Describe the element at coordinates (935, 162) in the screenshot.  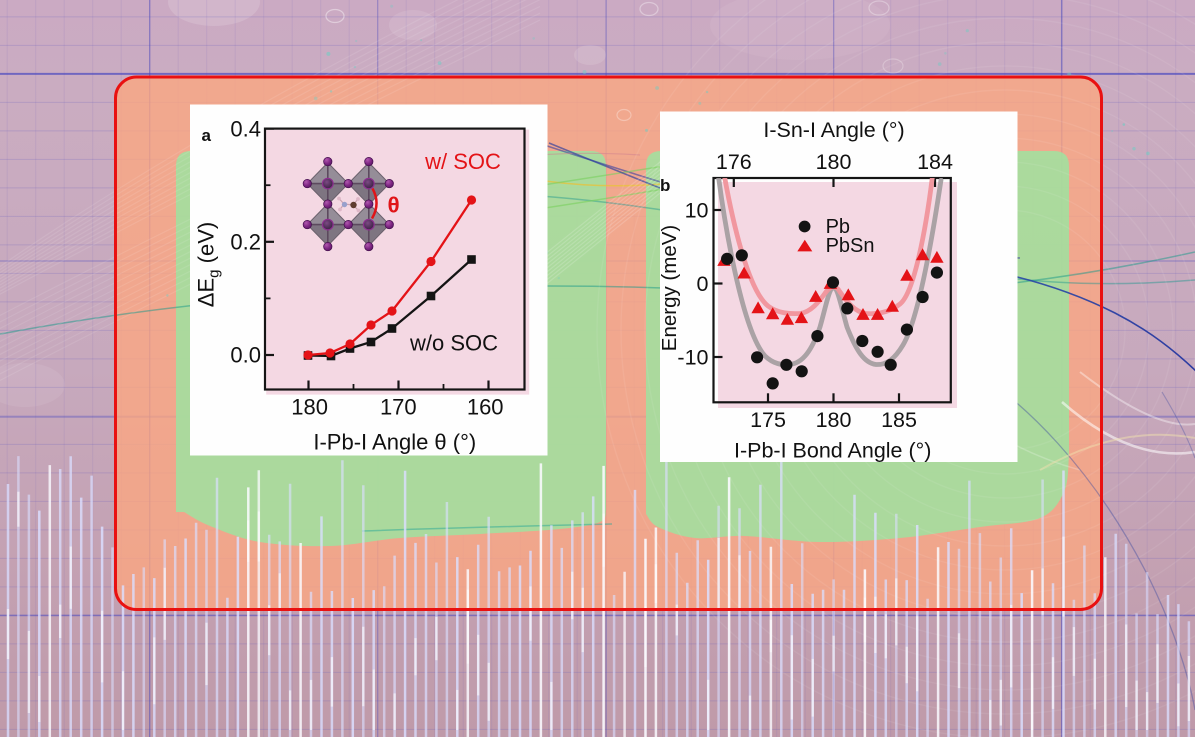
I see `svg-text: 184` at that location.